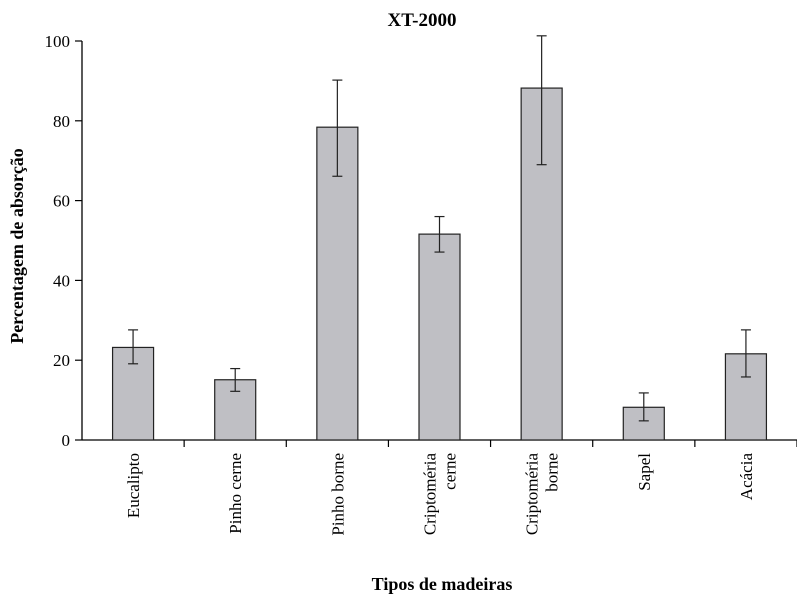 Image resolution: width=797 pixels, height=595 pixels. I want to click on x-category-label: Acácia, so click(746, 477).